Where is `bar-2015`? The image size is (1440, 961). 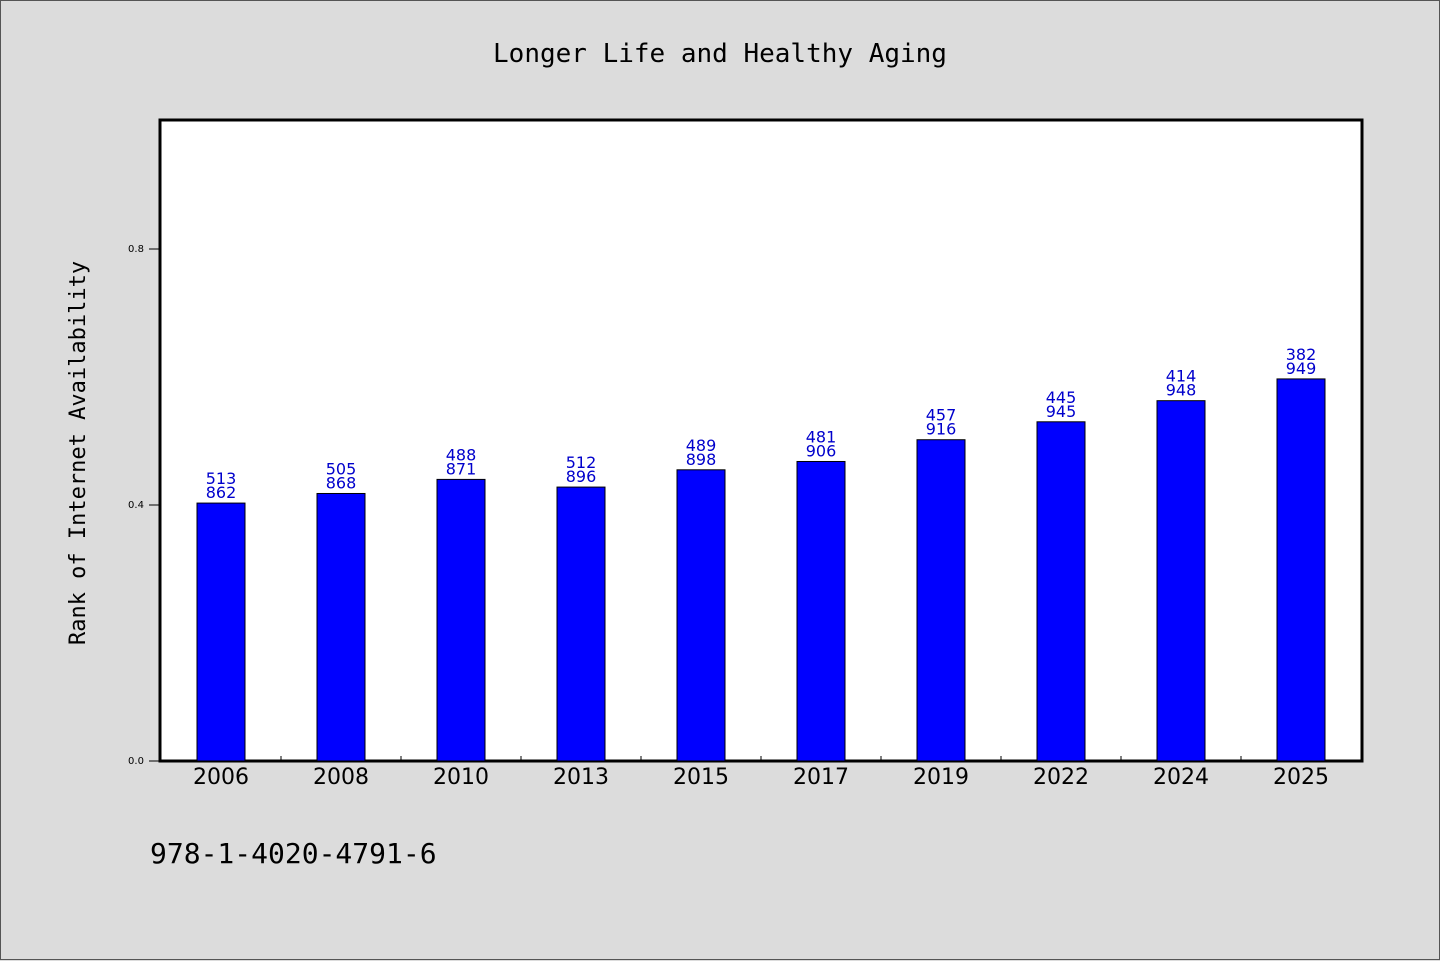 bar-2015 is located at coordinates (701, 615).